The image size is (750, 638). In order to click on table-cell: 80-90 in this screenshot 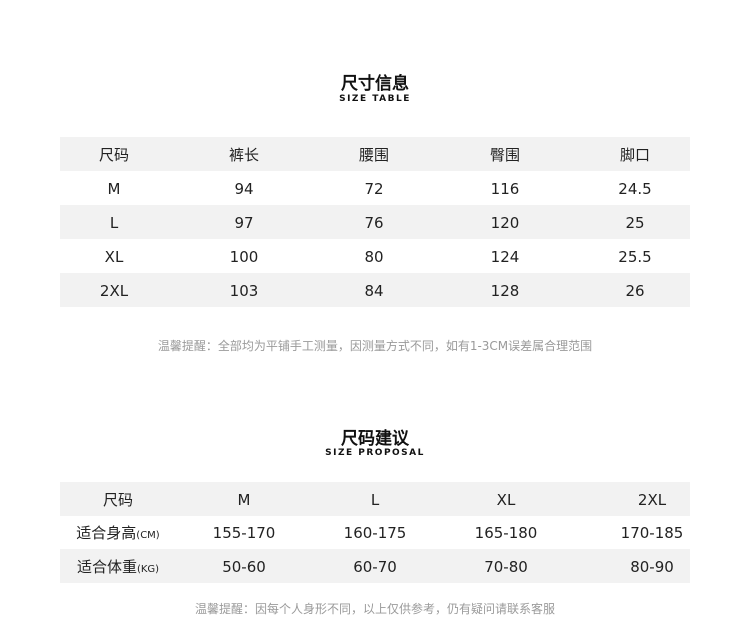, I will do `click(652, 567)`.